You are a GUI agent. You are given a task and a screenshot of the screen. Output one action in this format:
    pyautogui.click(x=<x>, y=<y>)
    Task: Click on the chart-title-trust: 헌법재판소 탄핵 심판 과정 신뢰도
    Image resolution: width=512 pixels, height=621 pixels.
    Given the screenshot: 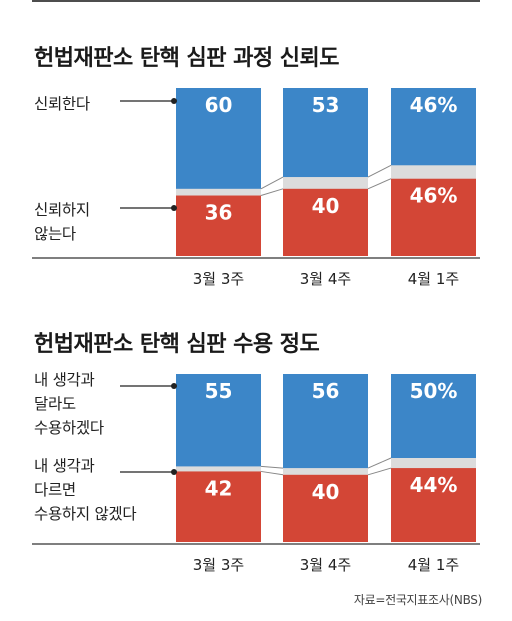 What is the action you would take?
    pyautogui.click(x=187, y=58)
    